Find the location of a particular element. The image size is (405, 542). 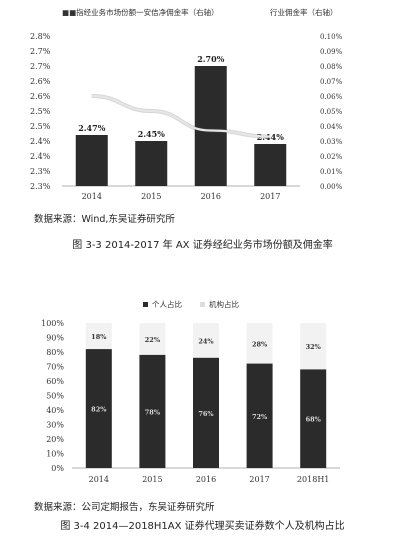

chart2-y-tick: 30% is located at coordinates (55, 425).